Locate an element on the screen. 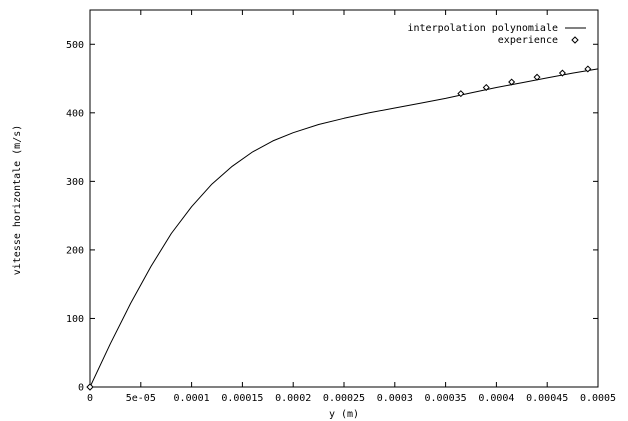 The image size is (628, 421). x-tick-label: 0.0005 is located at coordinates (598, 398).